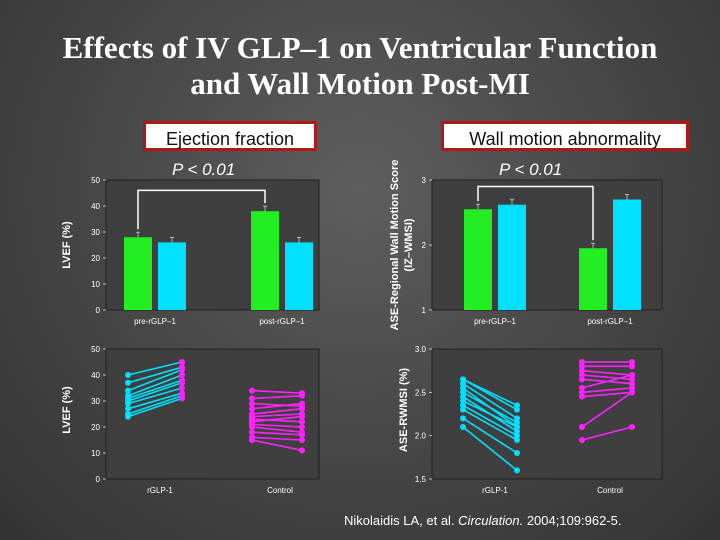 Image resolution: width=720 pixels, height=540 pixels. What do you see at coordinates (160, 490) in the screenshot?
I see `bottom-left-category-label: rGLP-1` at bounding box center [160, 490].